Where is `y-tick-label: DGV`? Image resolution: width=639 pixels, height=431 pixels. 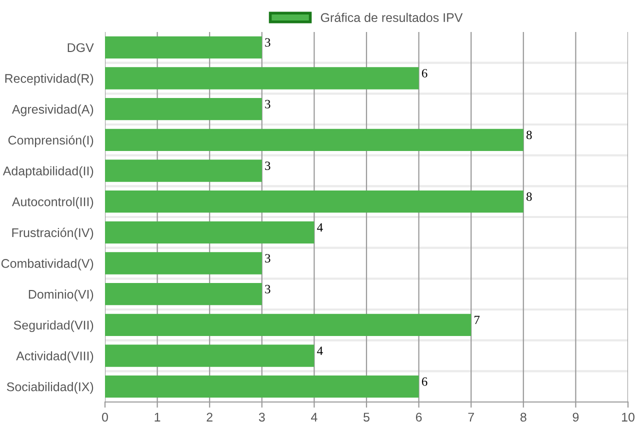
y-tick-label: DGV is located at coordinates (81, 47).